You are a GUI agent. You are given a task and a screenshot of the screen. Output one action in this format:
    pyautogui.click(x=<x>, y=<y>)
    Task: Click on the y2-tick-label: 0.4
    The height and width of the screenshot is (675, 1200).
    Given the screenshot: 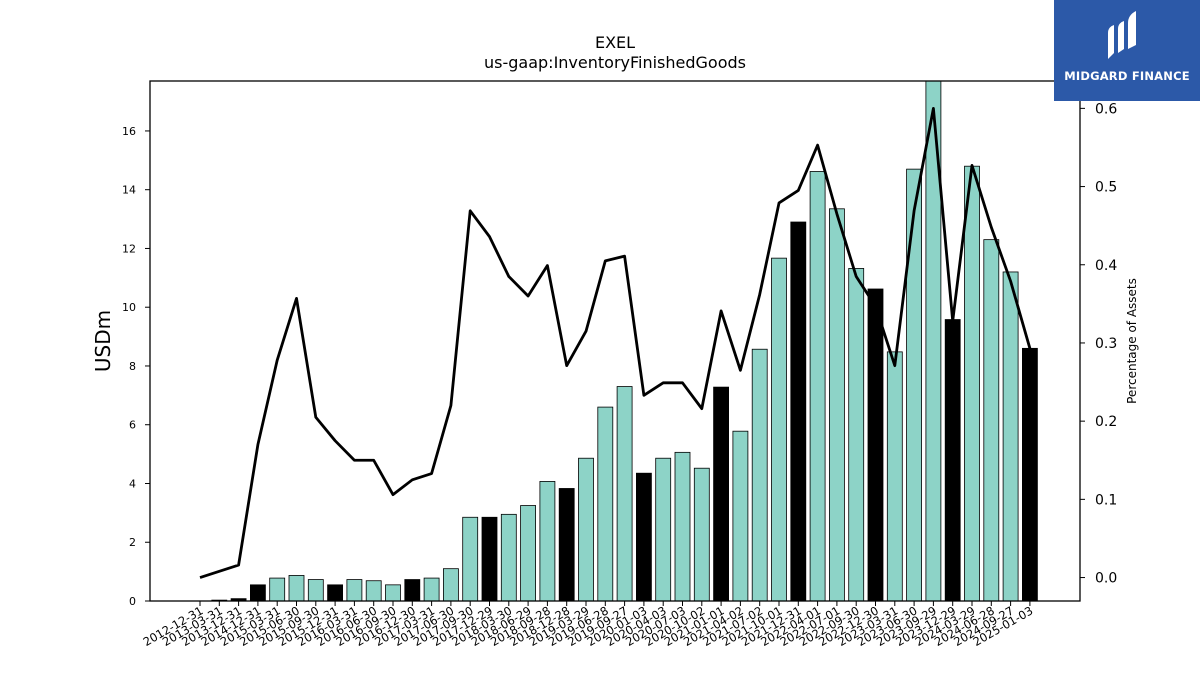 What is the action you would take?
    pyautogui.click(x=1106, y=266)
    